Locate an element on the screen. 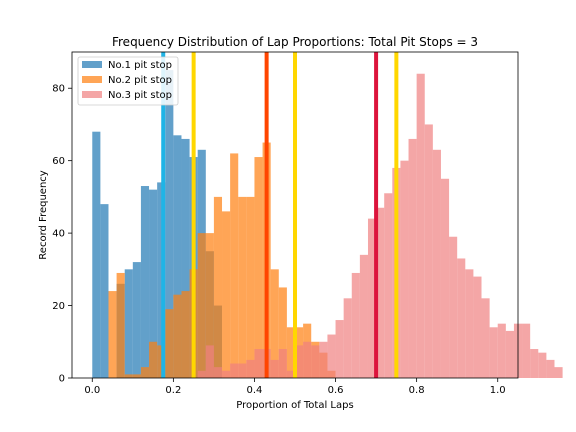 This screenshot has height=432, width=576. bar-series3-bin14 is located at coordinates (315, 361).